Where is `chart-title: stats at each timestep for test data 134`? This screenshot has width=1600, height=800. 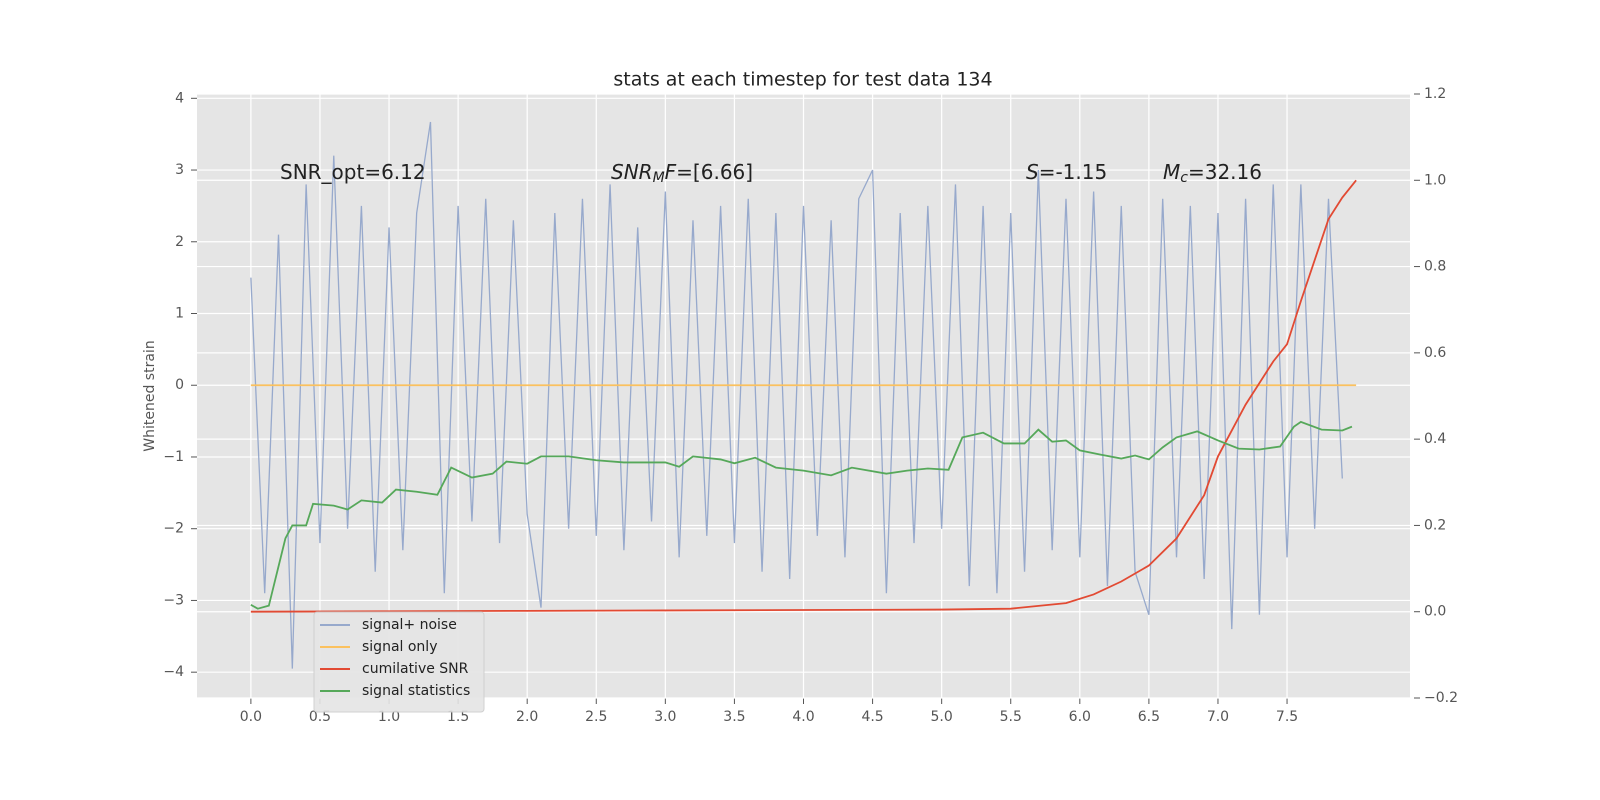
chart-title: stats at each timestep for test data 134 is located at coordinates (802, 80).